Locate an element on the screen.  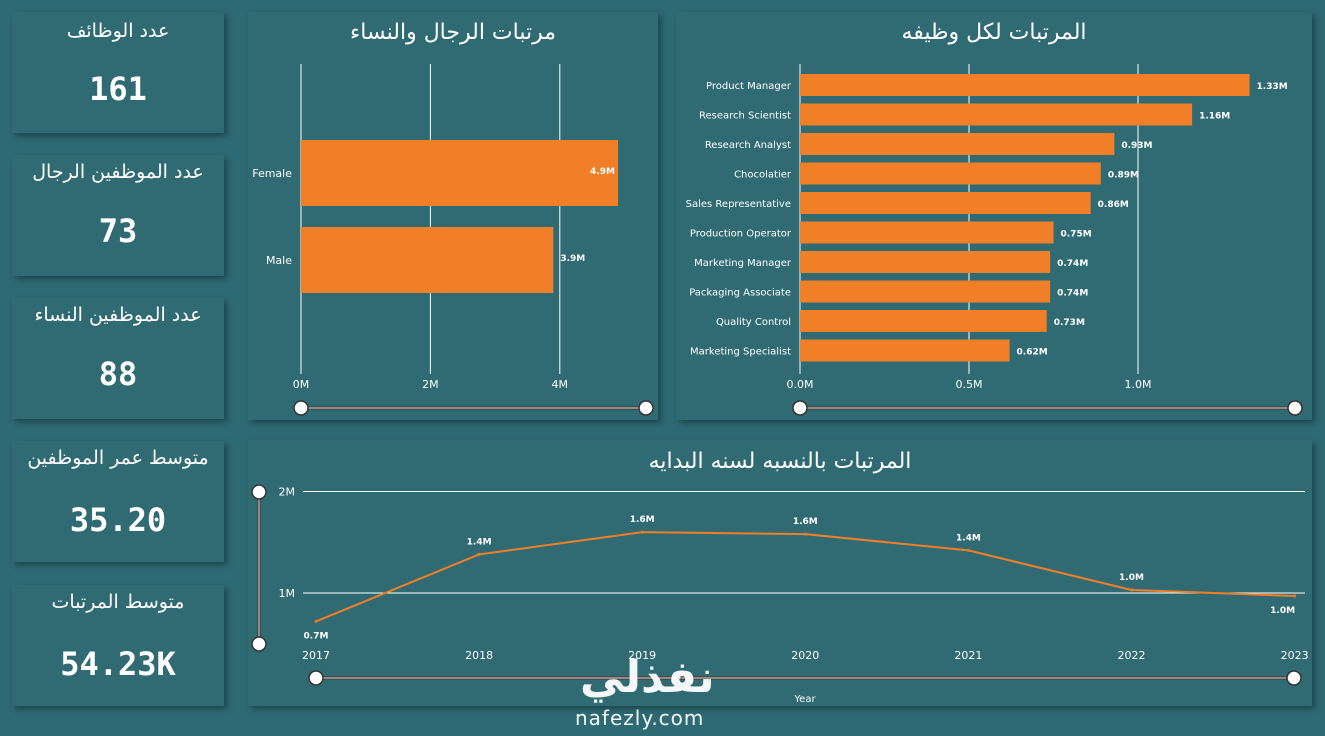
category-label: Production Operator is located at coordinates (741, 234).